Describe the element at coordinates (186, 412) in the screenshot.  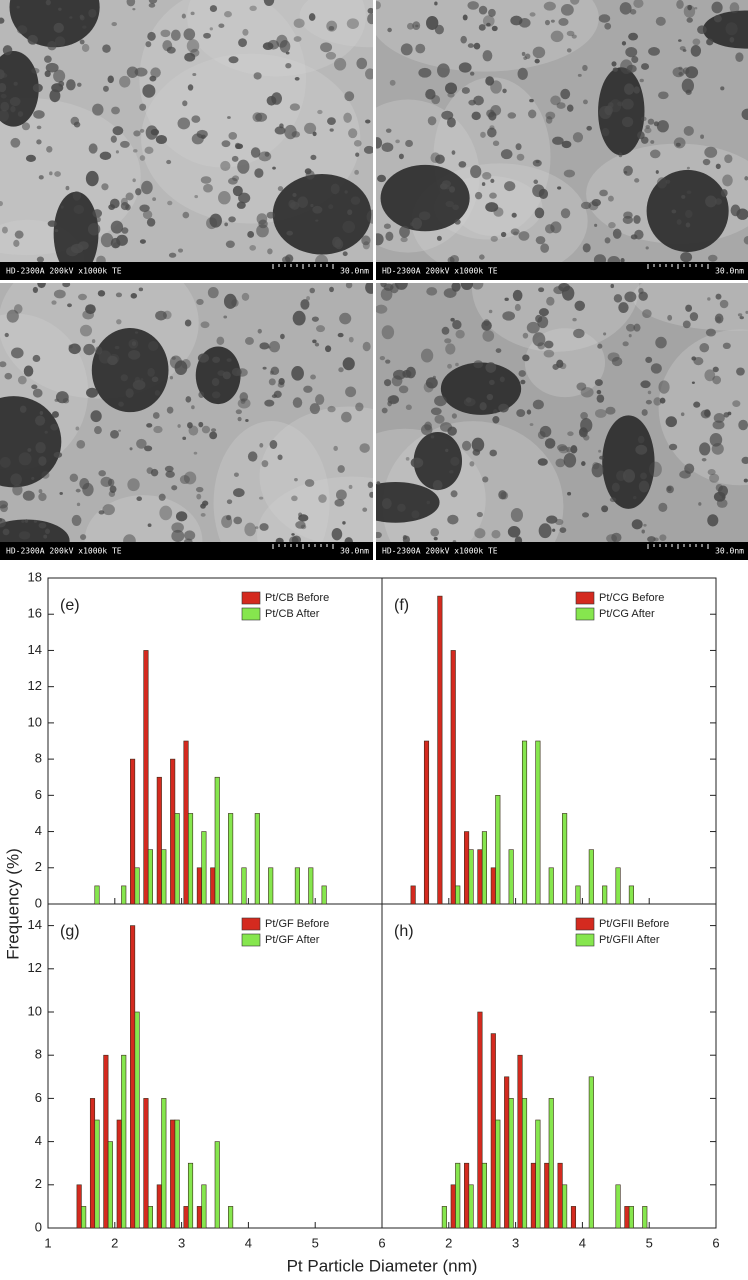
I see `micrograph-background` at that location.